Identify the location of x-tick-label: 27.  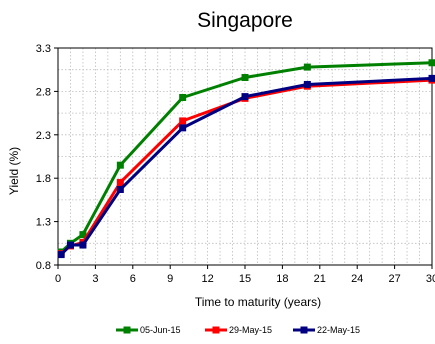
(394, 279).